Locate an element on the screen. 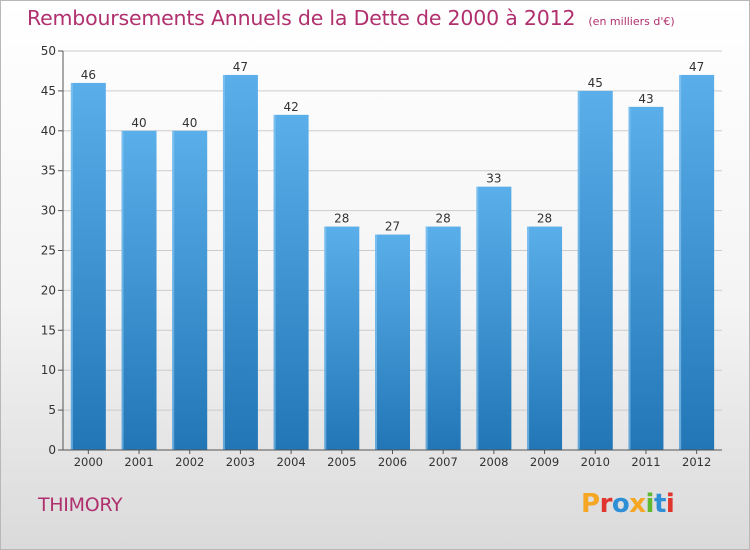 The width and height of the screenshot is (750, 550). x-tick-label: 2003 is located at coordinates (240, 462).